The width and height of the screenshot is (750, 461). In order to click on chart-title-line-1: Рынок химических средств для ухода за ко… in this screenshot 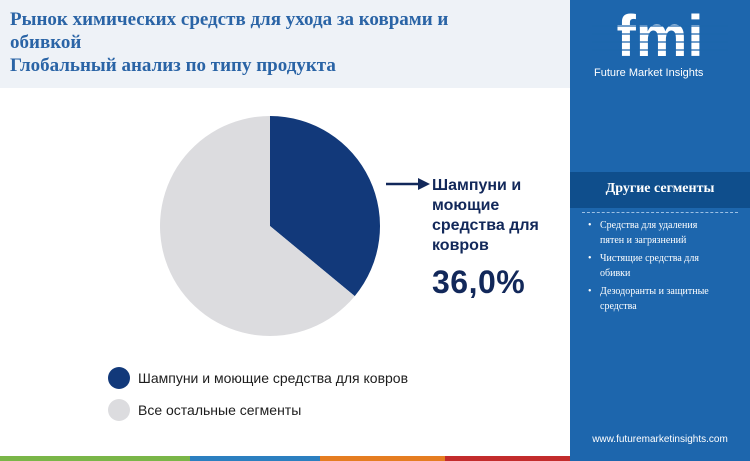, I will do `click(229, 19)`.